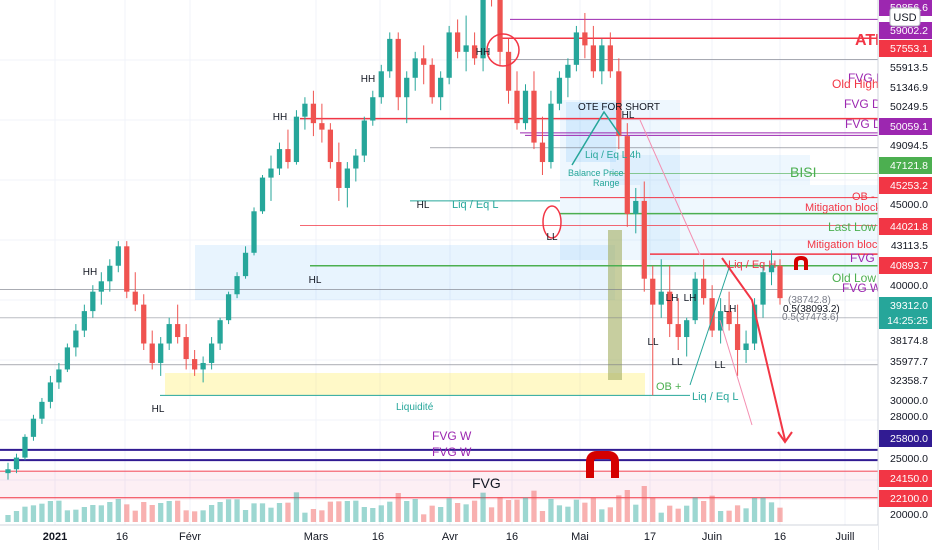 This screenshot has width=932, height=550. I want to click on price-tag: 50249.5, so click(909, 107).